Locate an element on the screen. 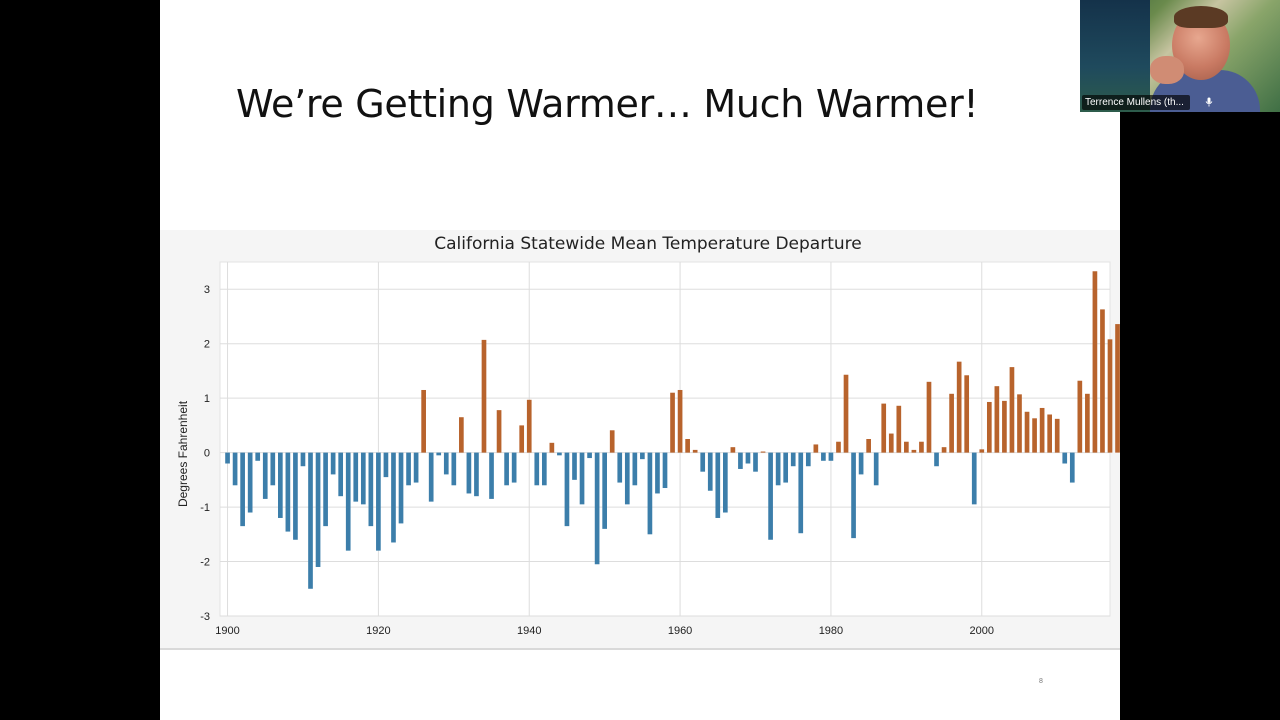 This screenshot has height=720, width=1280. microphone-icon is located at coordinates (1210, 102).